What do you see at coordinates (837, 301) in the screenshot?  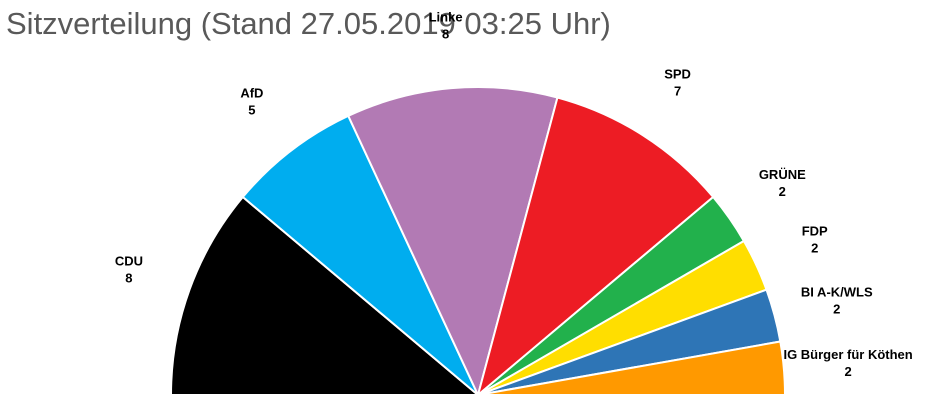 I see `data-label-bi-a-k-wls: BI A-K/WLS 2` at bounding box center [837, 301].